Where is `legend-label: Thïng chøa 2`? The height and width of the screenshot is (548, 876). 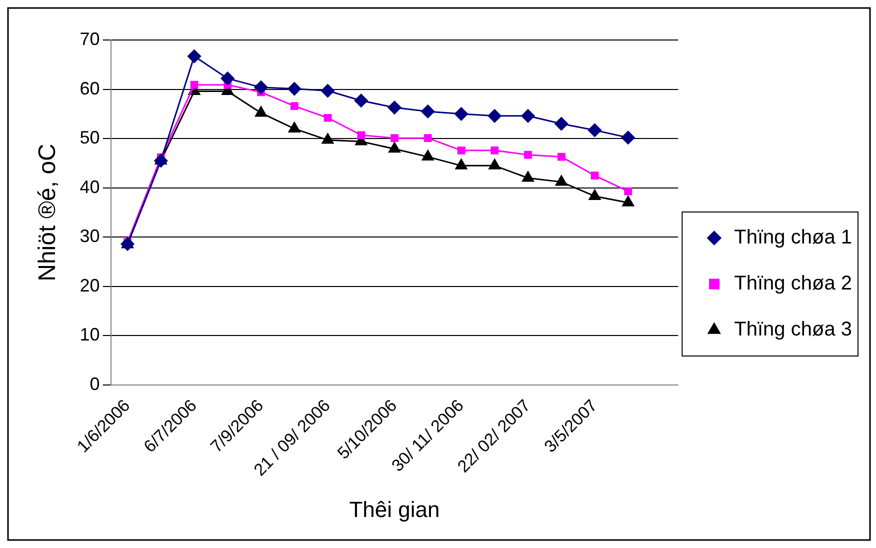 legend-label: Thïng chøa 2 is located at coordinates (793, 283).